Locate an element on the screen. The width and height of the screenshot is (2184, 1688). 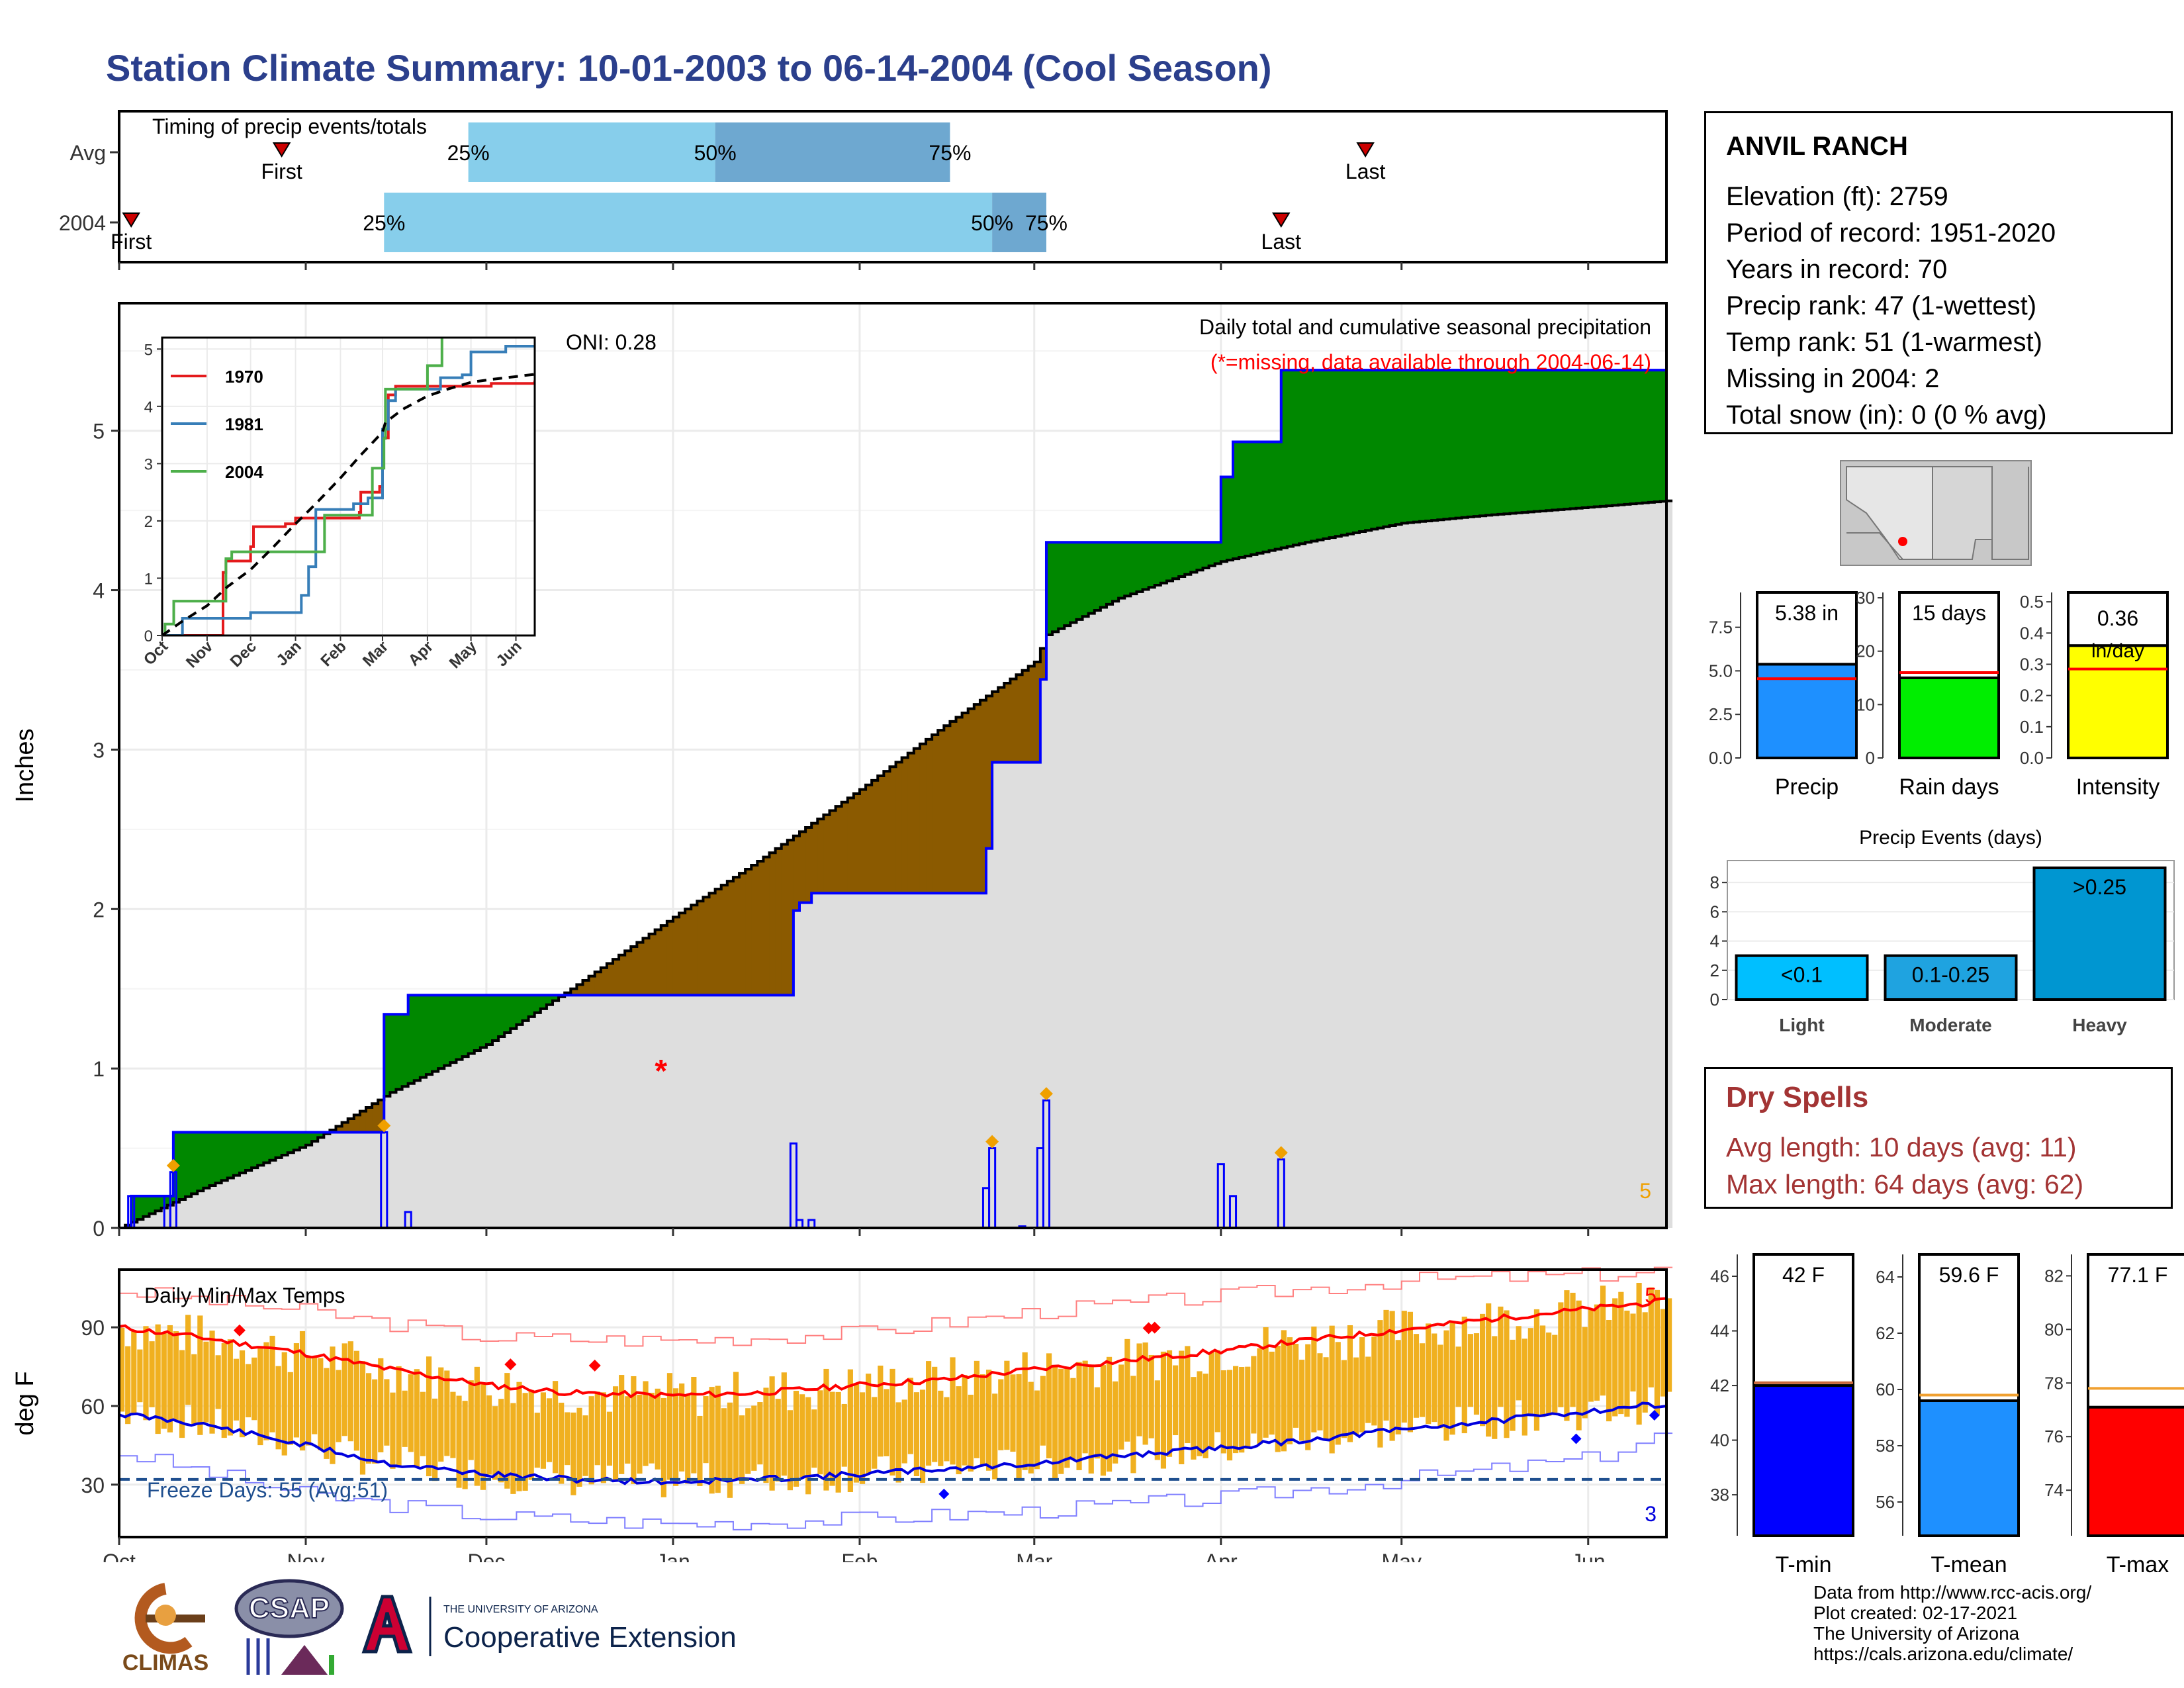
ua-small-text: THE UNIVERSITY OF ARIZONA is located at coordinates (520, 1609).